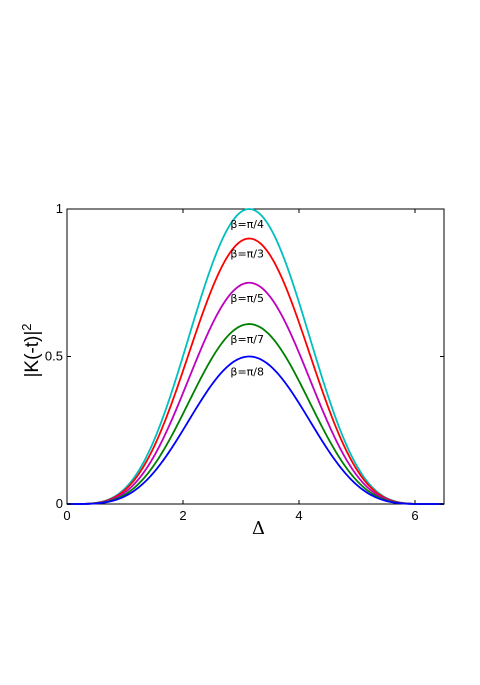 The image size is (480, 685). What do you see at coordinates (66, 515) in the screenshot?
I see `x-tick-label-0: 0` at bounding box center [66, 515].